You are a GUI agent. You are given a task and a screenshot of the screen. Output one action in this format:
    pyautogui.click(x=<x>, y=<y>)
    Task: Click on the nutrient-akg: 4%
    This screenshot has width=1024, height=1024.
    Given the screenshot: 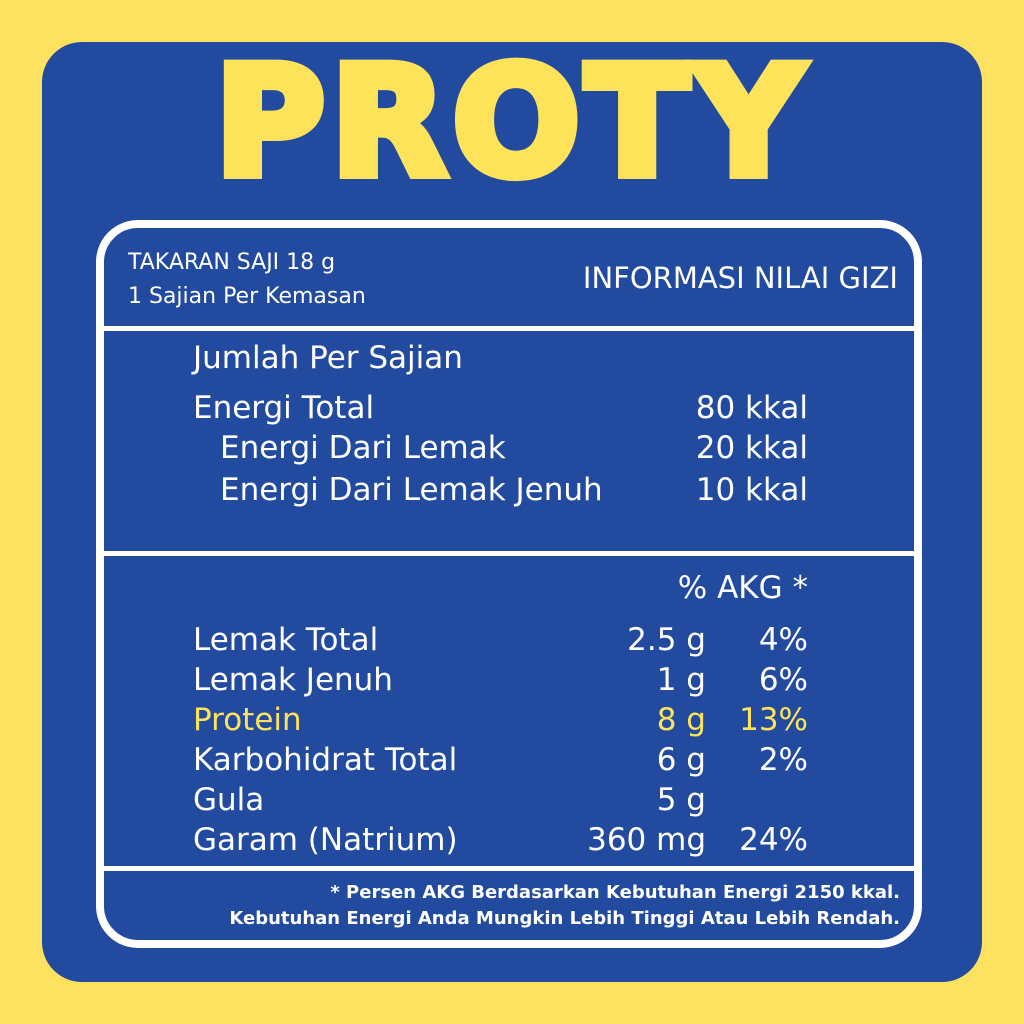 What is the action you would take?
    pyautogui.click(x=783, y=640)
    